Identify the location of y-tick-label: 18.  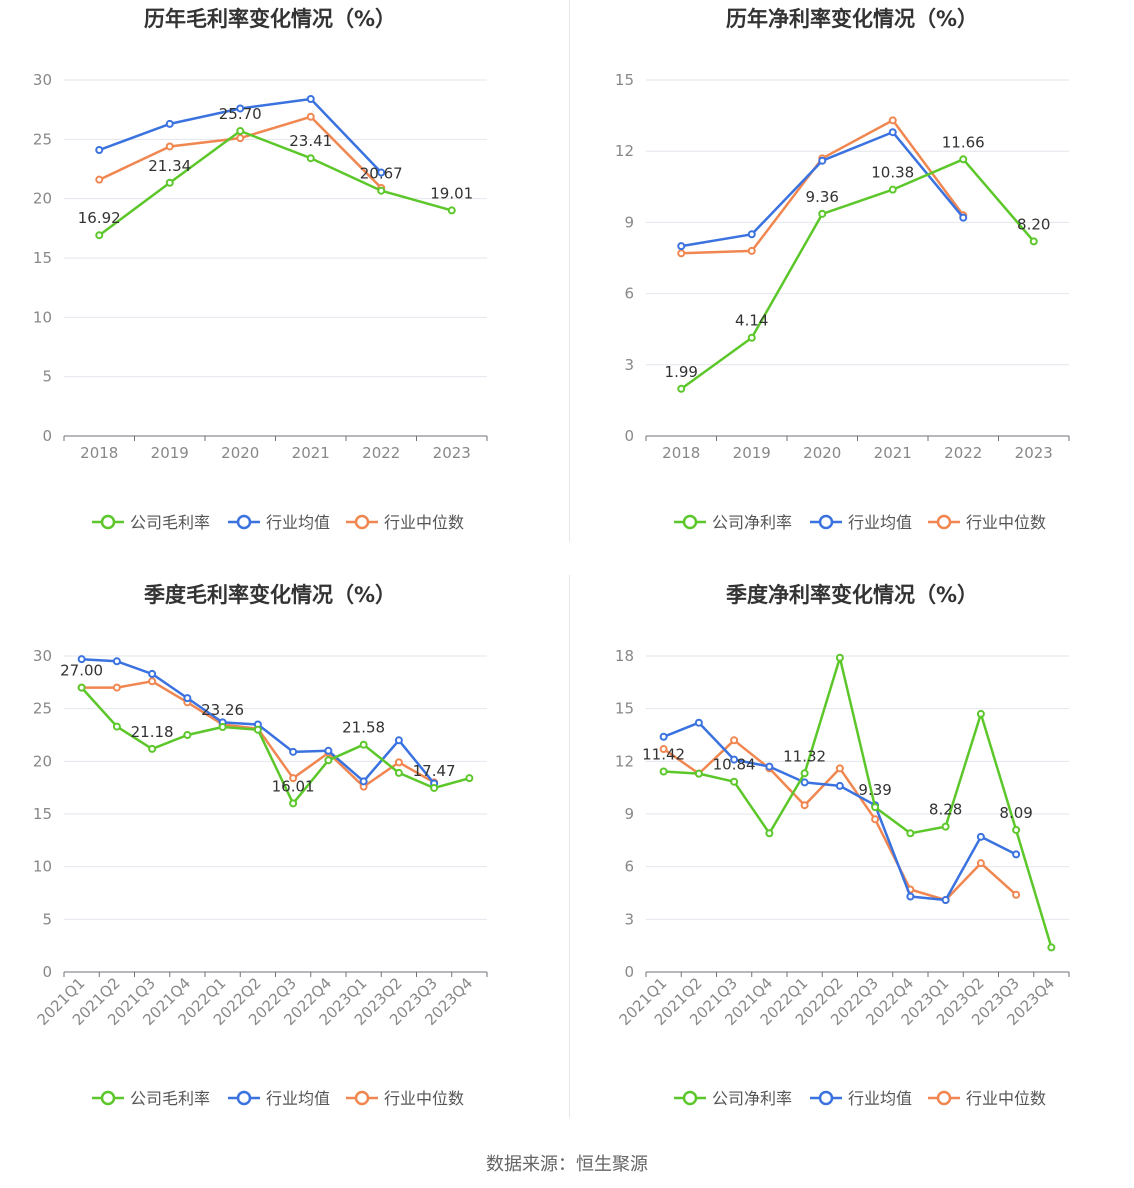
(624, 656).